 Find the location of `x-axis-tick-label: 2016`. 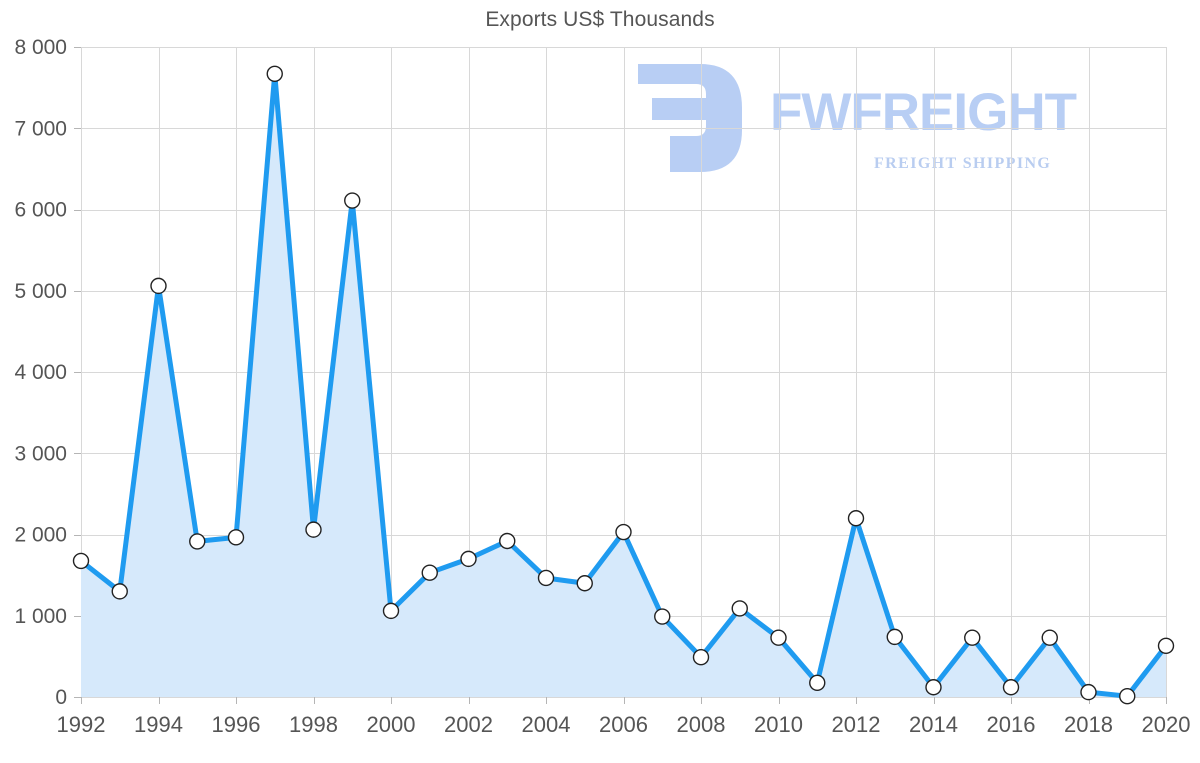

x-axis-tick-label: 2016 is located at coordinates (1011, 724).